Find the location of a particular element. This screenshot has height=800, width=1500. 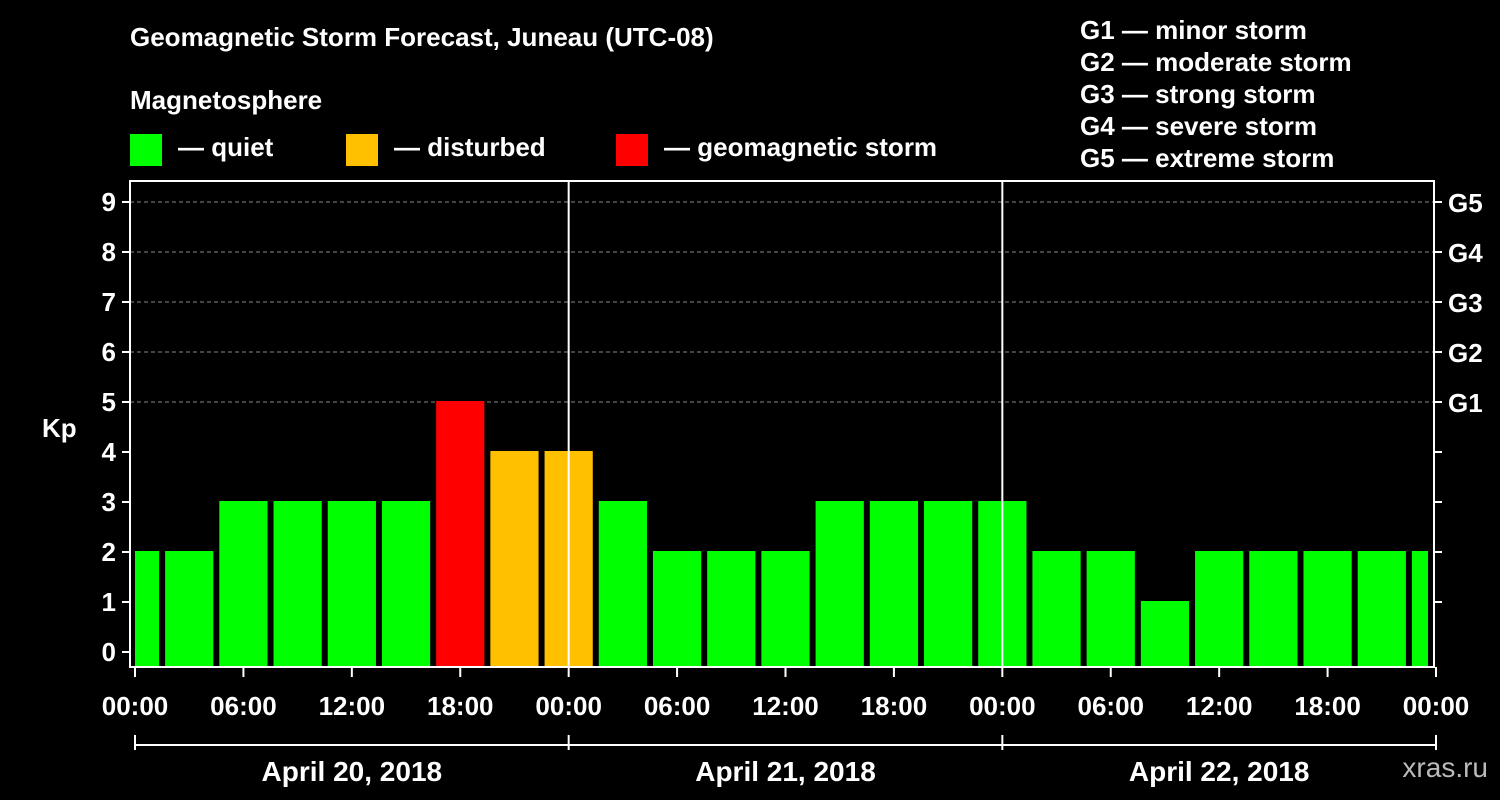

magnetosphere-label: Magnetosphere is located at coordinates (226, 100).